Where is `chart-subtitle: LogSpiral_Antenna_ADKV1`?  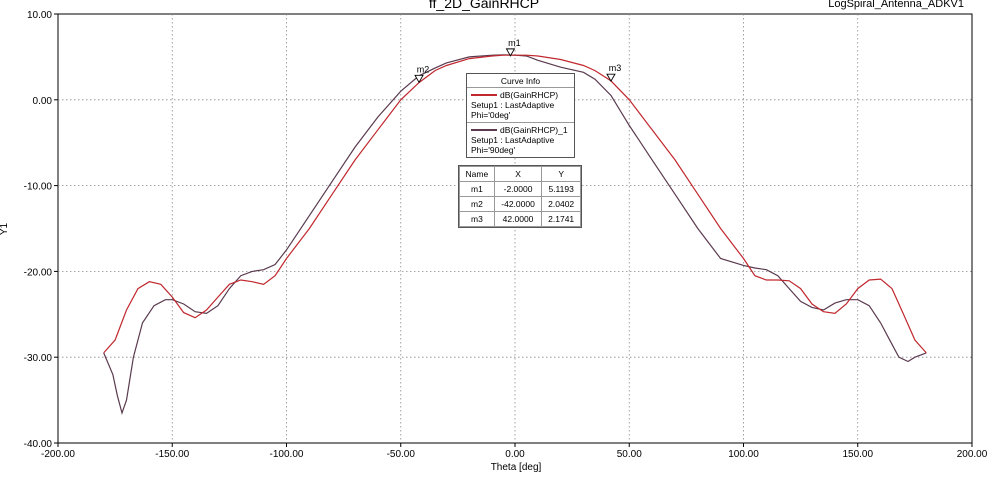 chart-subtitle: LogSpiral_Antenna_ADKV1 is located at coordinates (896, 5).